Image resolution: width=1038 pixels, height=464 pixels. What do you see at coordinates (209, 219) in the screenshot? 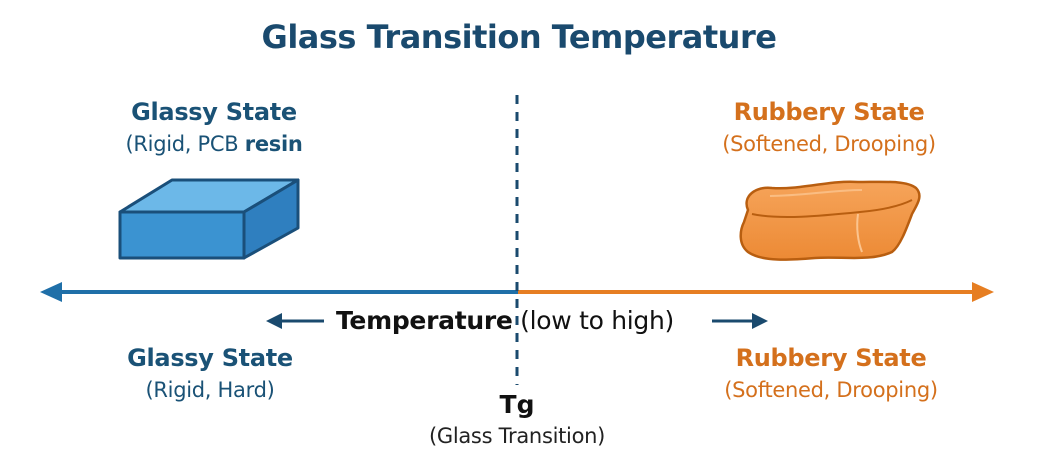
I see `glassy-block-icon` at bounding box center [209, 219].